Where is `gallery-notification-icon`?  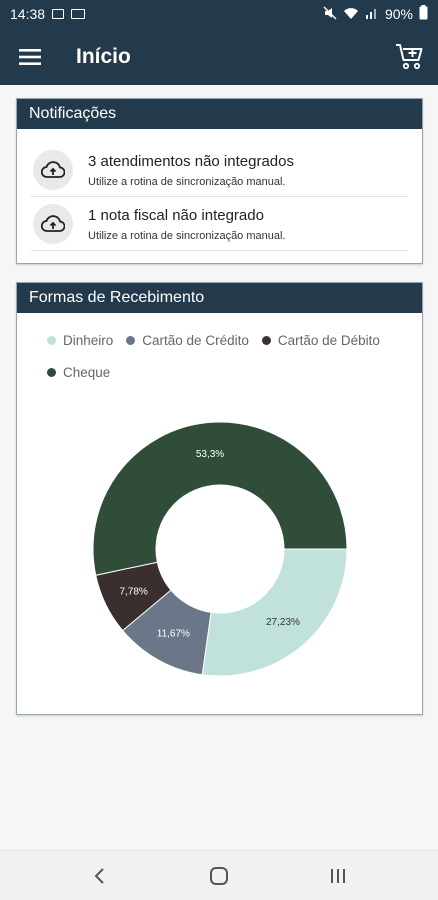 gallery-notification-icon is located at coordinates (58, 14).